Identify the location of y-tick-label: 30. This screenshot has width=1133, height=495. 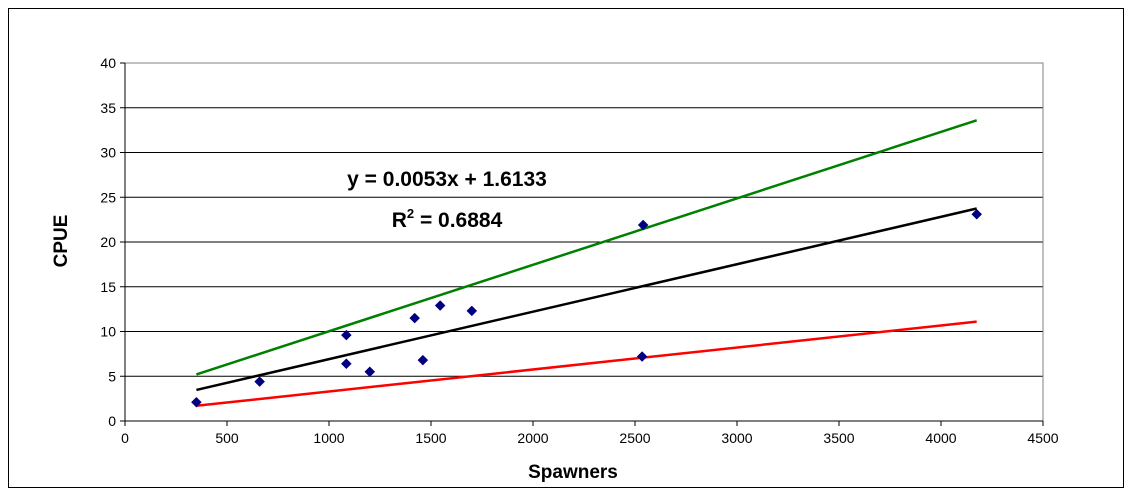
(108, 153).